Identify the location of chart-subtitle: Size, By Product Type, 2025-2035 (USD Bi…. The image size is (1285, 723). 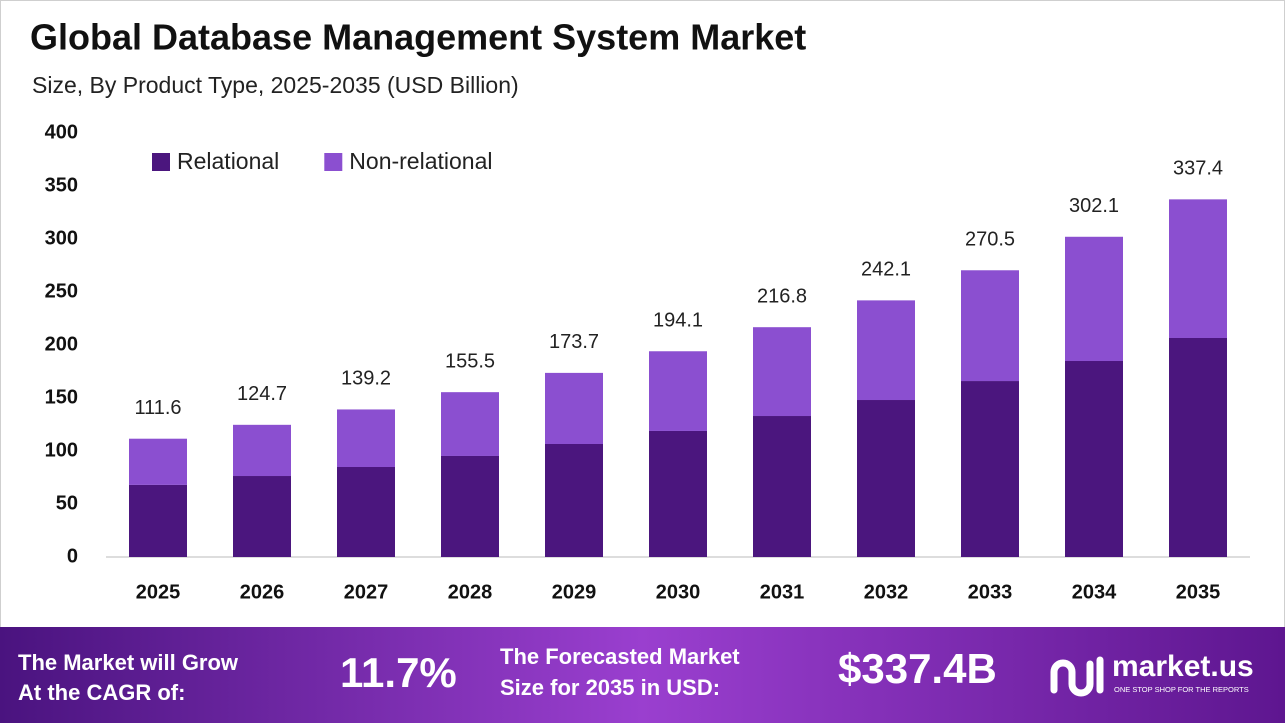
(275, 85).